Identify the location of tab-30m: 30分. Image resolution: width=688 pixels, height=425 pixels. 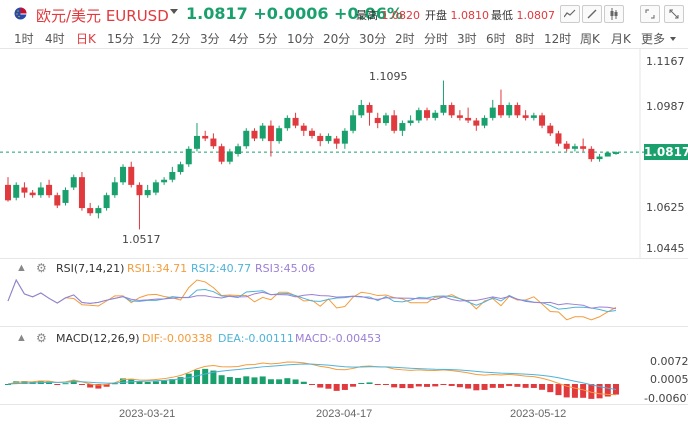
(373, 39).